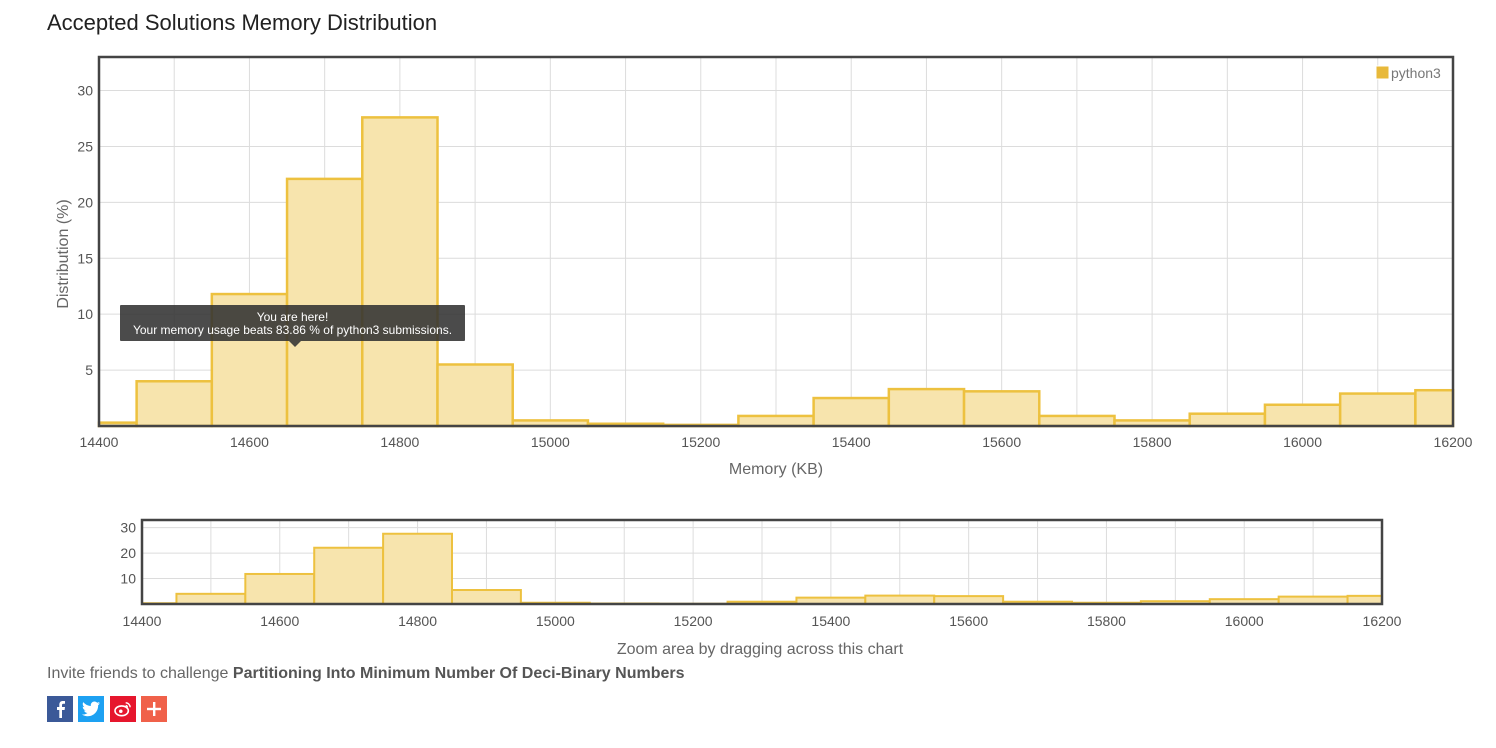  I want to click on facebook-share-button, so click(60, 709).